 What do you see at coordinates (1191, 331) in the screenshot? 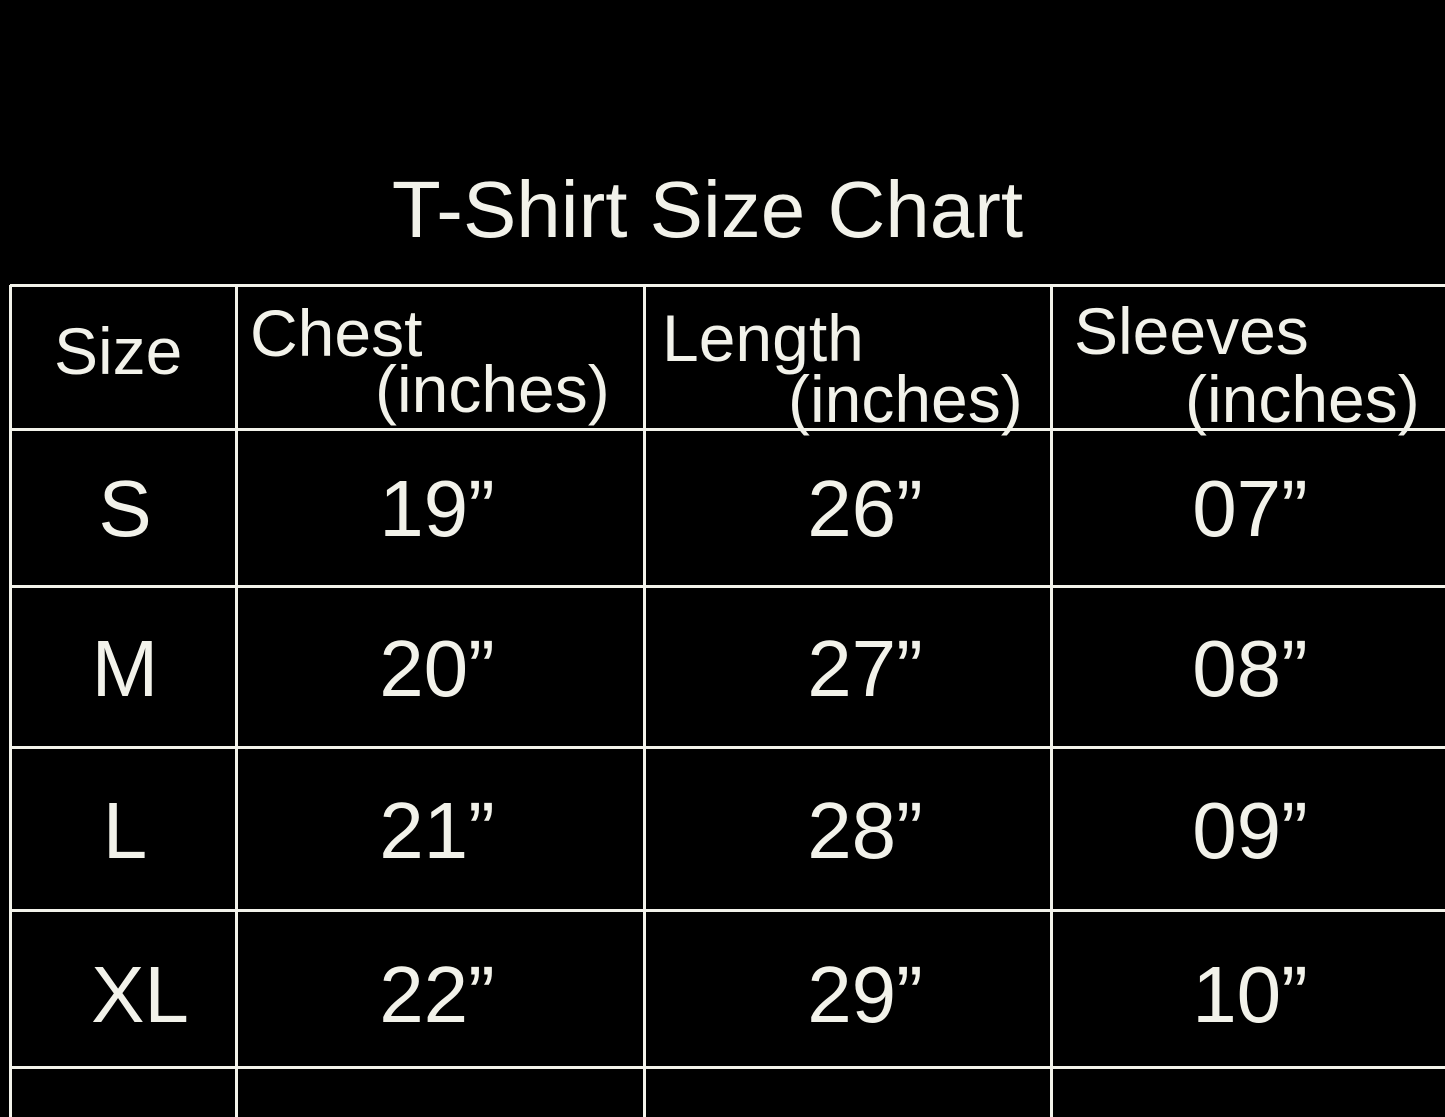
I see `header-label: Sleeves` at bounding box center [1191, 331].